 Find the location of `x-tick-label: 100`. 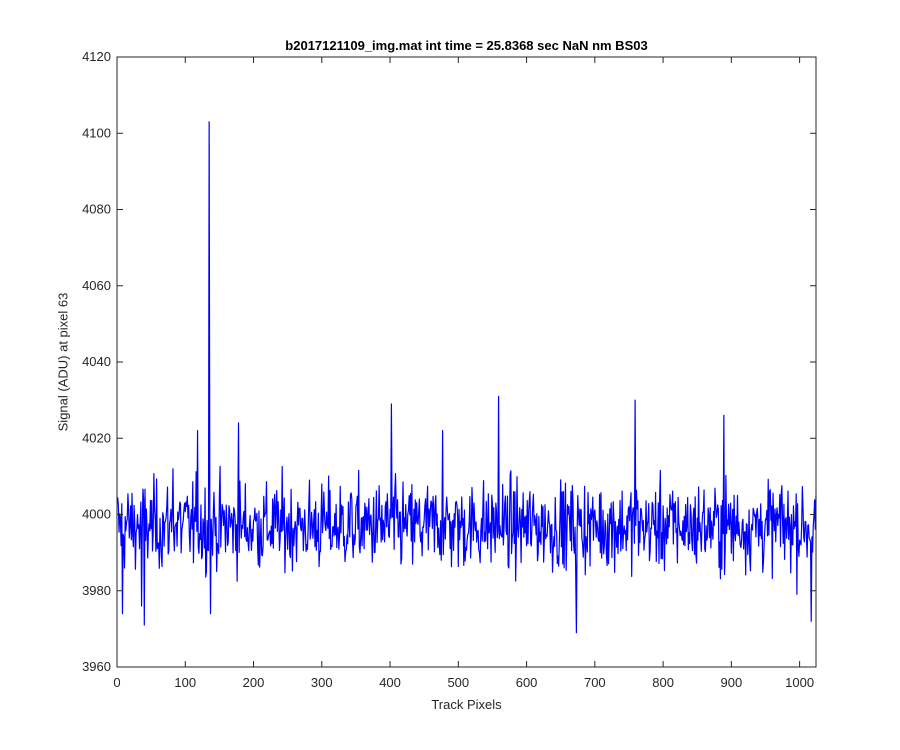

x-tick-label: 100 is located at coordinates (185, 682).